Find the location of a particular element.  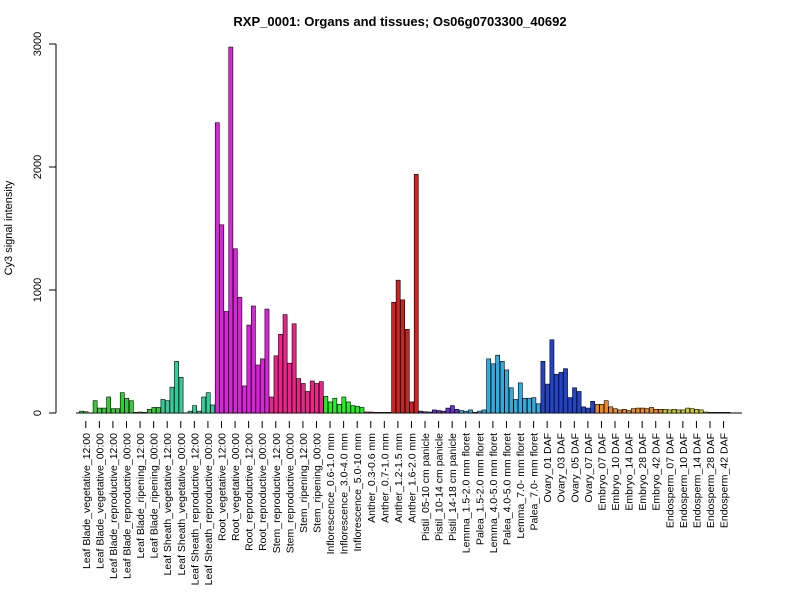

y-tick-label: 1000 is located at coordinates (38, 290).